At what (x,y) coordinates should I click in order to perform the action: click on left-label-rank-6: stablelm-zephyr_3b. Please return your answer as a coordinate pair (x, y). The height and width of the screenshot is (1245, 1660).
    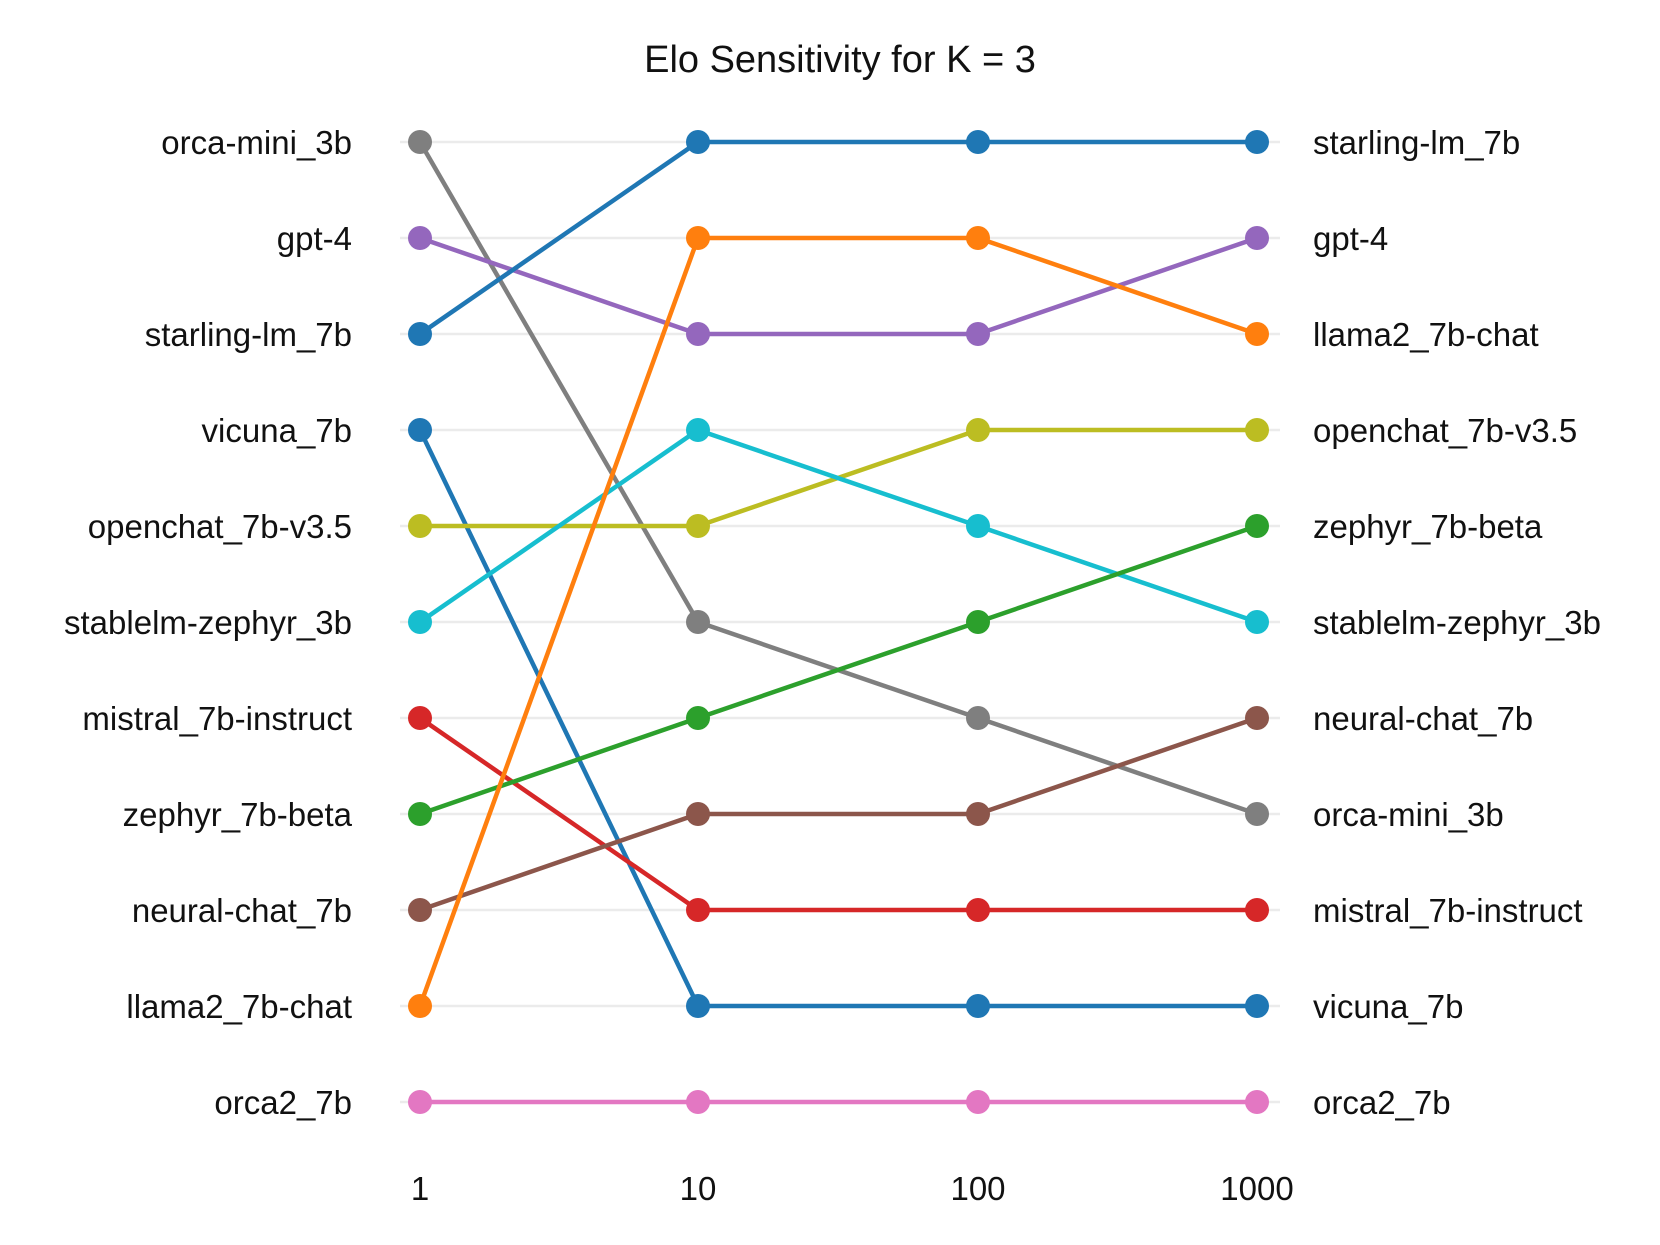
    Looking at the image, I should click on (208, 622).